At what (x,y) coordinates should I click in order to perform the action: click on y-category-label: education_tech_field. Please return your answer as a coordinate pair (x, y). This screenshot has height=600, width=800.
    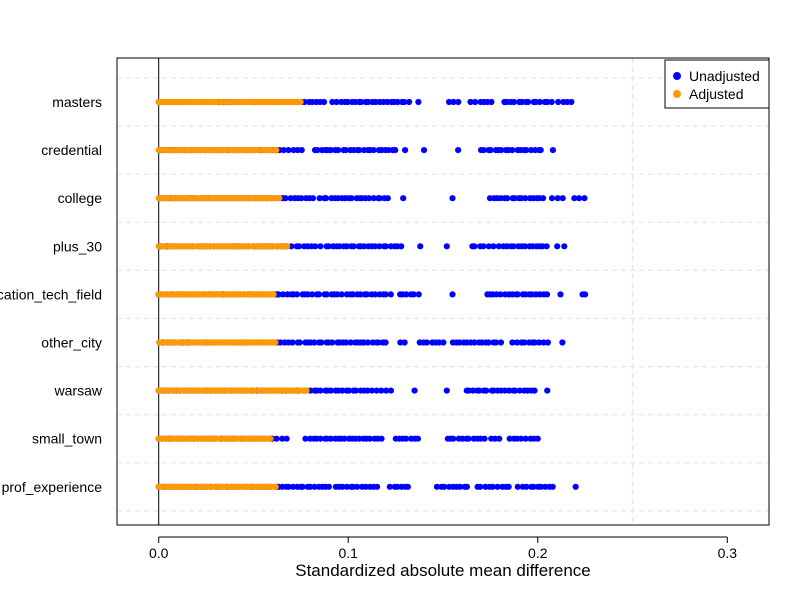
    Looking at the image, I should click on (51, 294).